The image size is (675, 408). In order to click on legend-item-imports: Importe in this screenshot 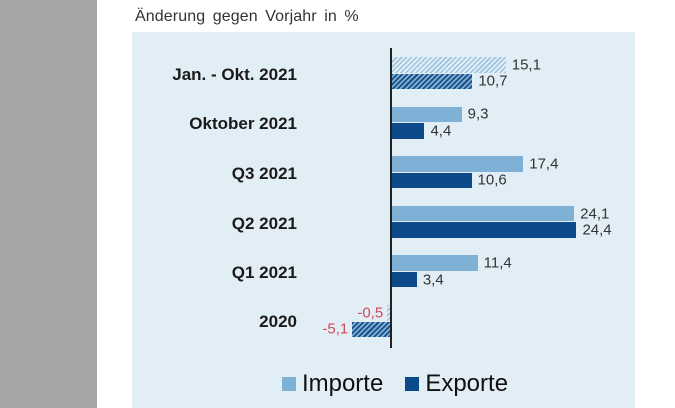, I will do `click(332, 384)`.